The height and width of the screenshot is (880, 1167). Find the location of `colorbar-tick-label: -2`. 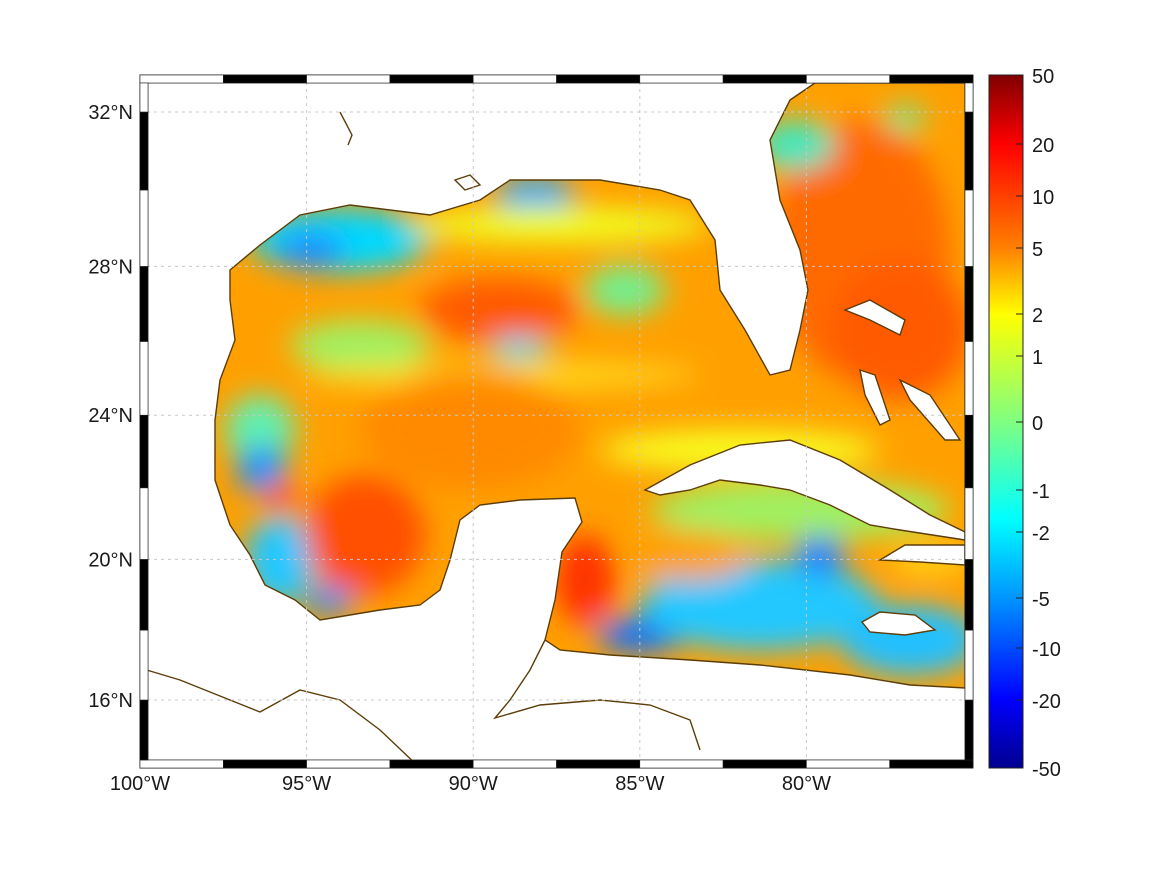

colorbar-tick-label: -2 is located at coordinates (1041, 534).